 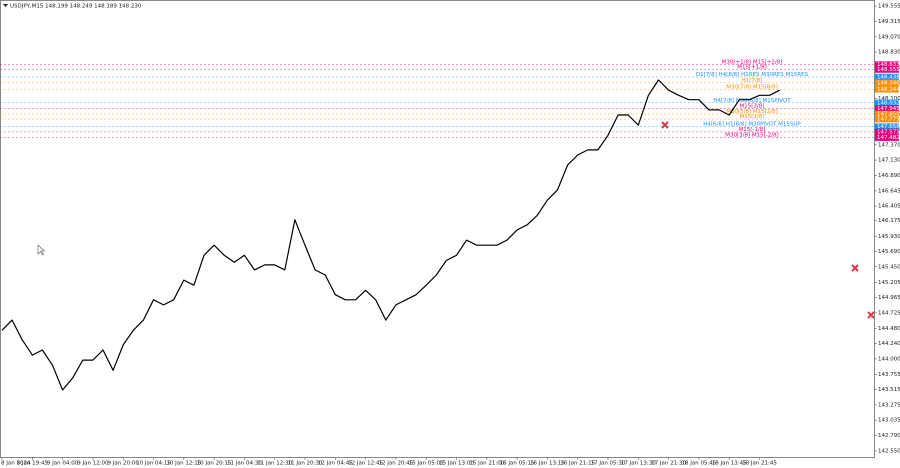 What do you see at coordinates (752, 75) in the screenshot?
I see `level-label: D1[7/8] H4[8/8] H1RES M30RES M15RES` at bounding box center [752, 75].